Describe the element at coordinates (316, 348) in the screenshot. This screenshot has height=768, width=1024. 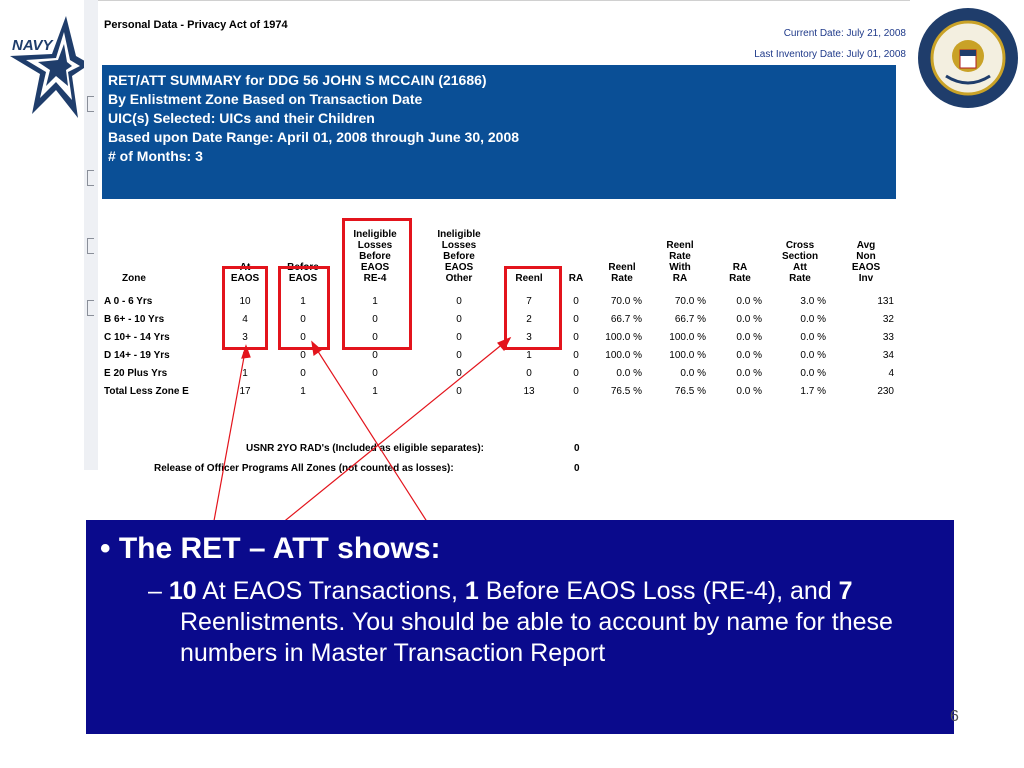
I see `arrow-head-before-eaos` at that location.